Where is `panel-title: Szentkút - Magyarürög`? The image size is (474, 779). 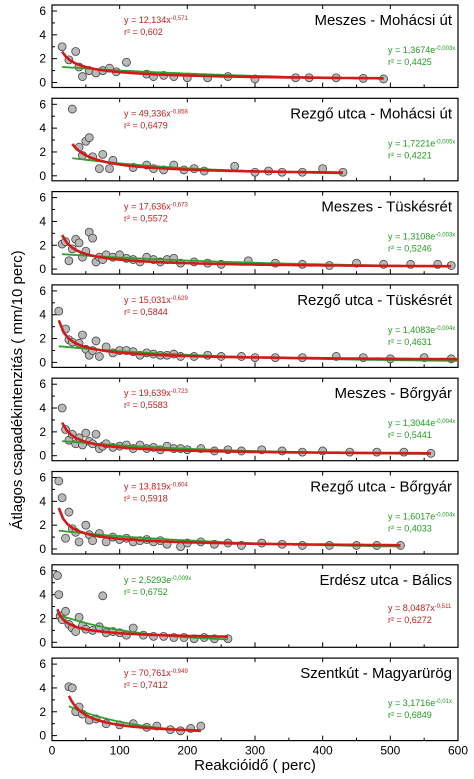
panel-title: Szentkút - Magyarürög is located at coordinates (376, 673).